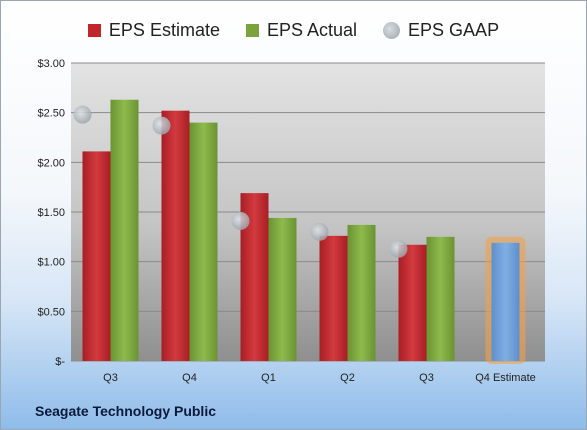 The image size is (587, 430). What do you see at coordinates (505, 378) in the screenshot?
I see `x-tick-label: Q4 Estimate` at bounding box center [505, 378].